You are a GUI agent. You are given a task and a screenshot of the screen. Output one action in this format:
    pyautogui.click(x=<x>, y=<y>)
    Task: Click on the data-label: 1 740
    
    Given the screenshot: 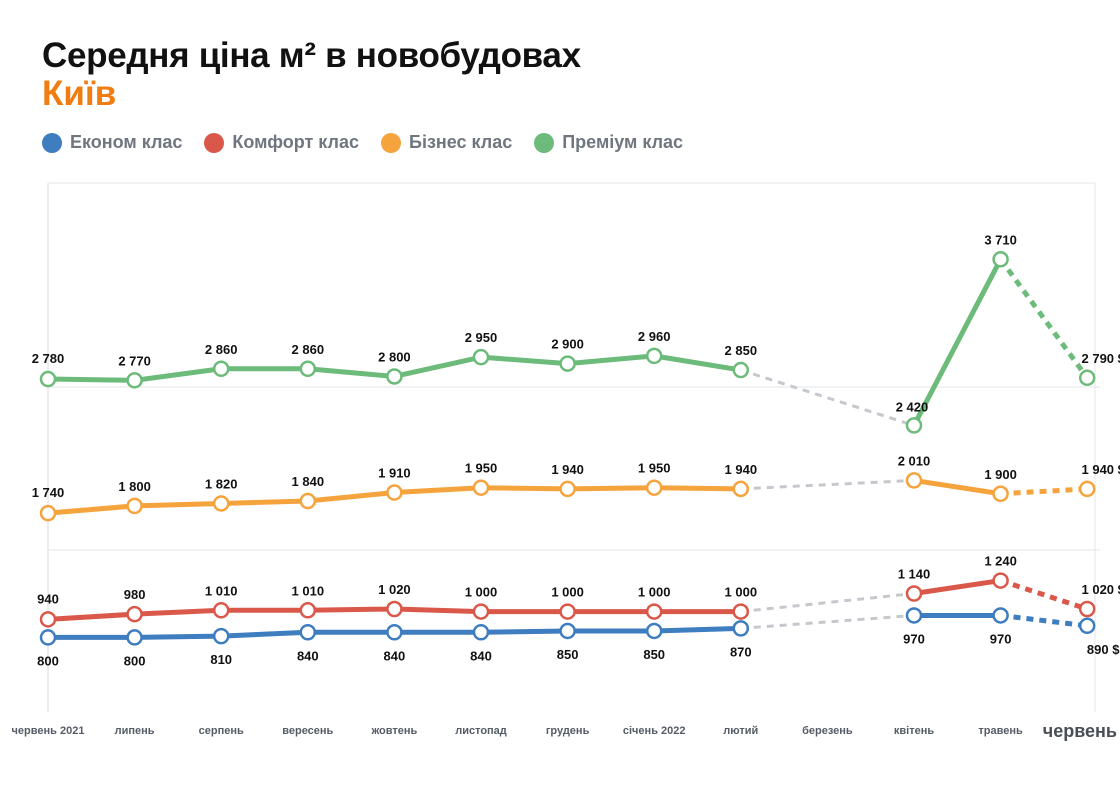 What is the action you would take?
    pyautogui.click(x=48, y=492)
    